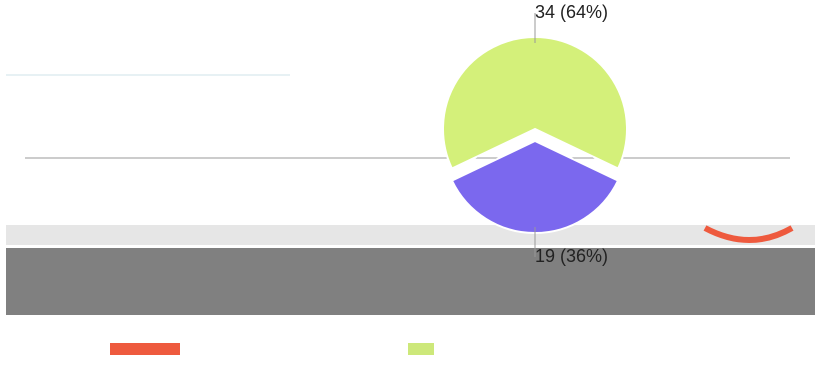 The height and width of the screenshot is (365, 815). What do you see at coordinates (748, 234) in the screenshot?
I see `decoration` at bounding box center [748, 234].